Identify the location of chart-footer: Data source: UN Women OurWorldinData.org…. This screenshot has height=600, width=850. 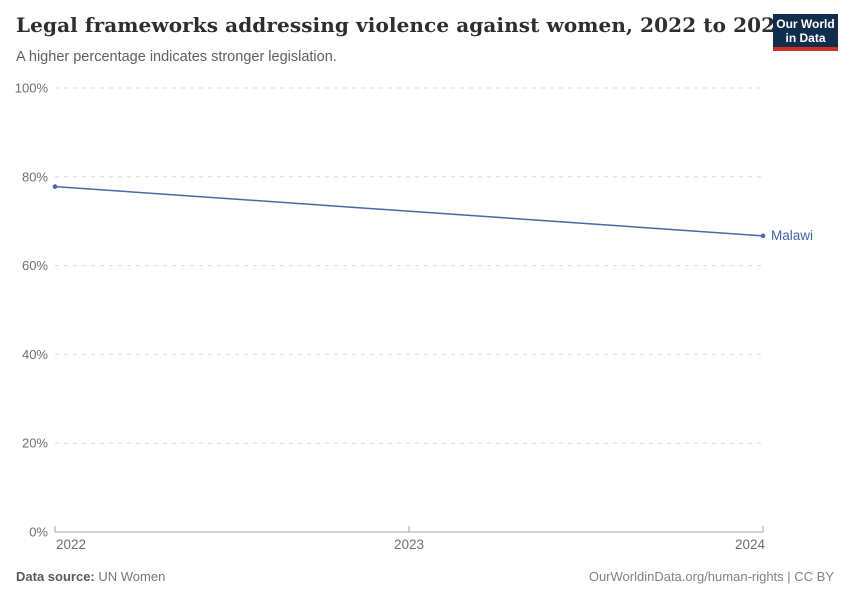
(425, 576).